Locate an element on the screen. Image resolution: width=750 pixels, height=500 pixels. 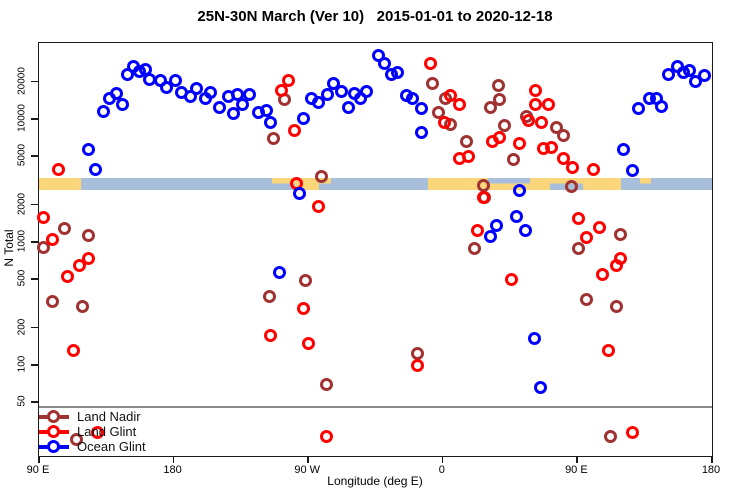
x-tick-label: 0 is located at coordinates (441, 470).